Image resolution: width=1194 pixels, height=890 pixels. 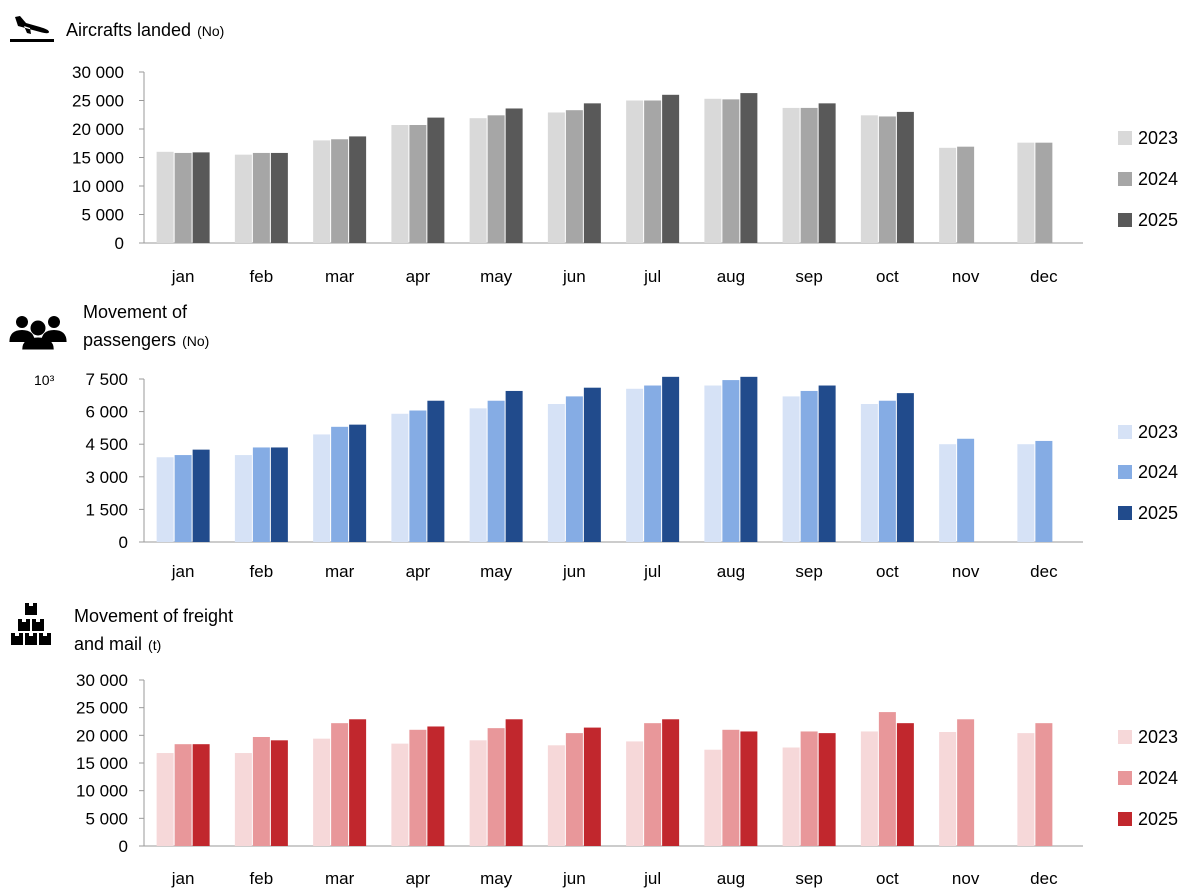 I want to click on x-tick-label: may, so click(x=496, y=571).